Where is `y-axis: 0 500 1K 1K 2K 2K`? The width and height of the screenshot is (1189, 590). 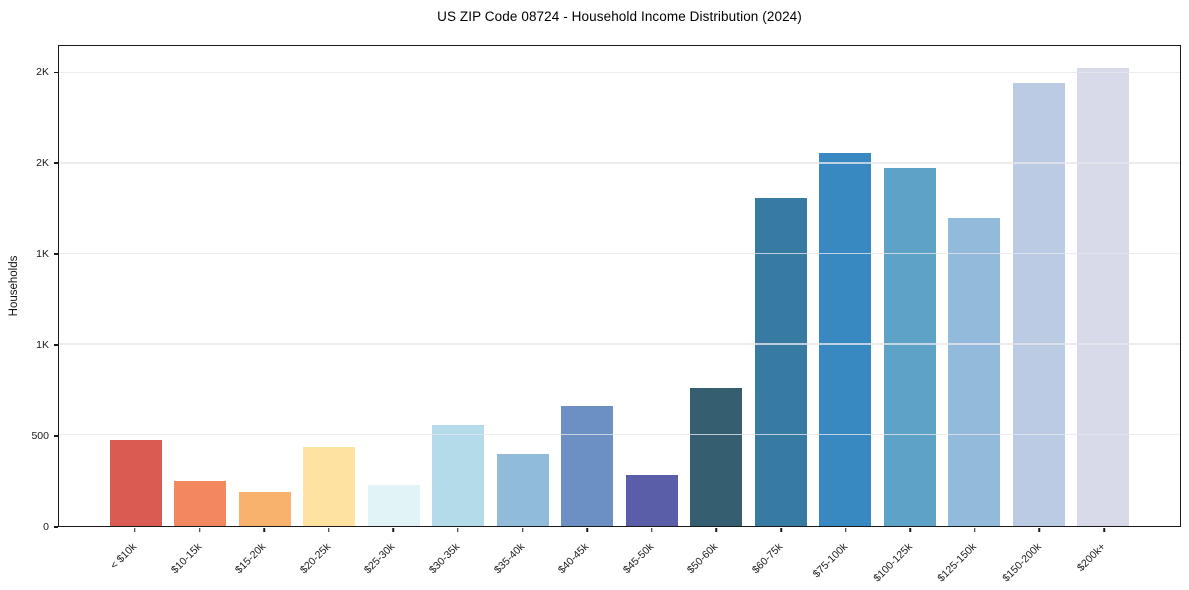
y-axis: 0 500 1K 1K 2K 2K is located at coordinates (29, 289).